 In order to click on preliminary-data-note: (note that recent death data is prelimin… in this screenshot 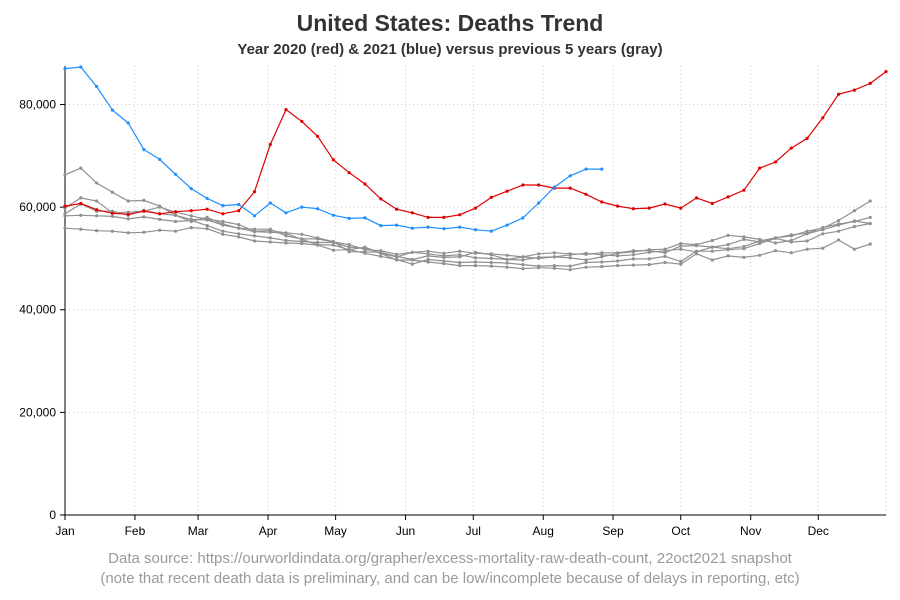, I will do `click(450, 578)`.